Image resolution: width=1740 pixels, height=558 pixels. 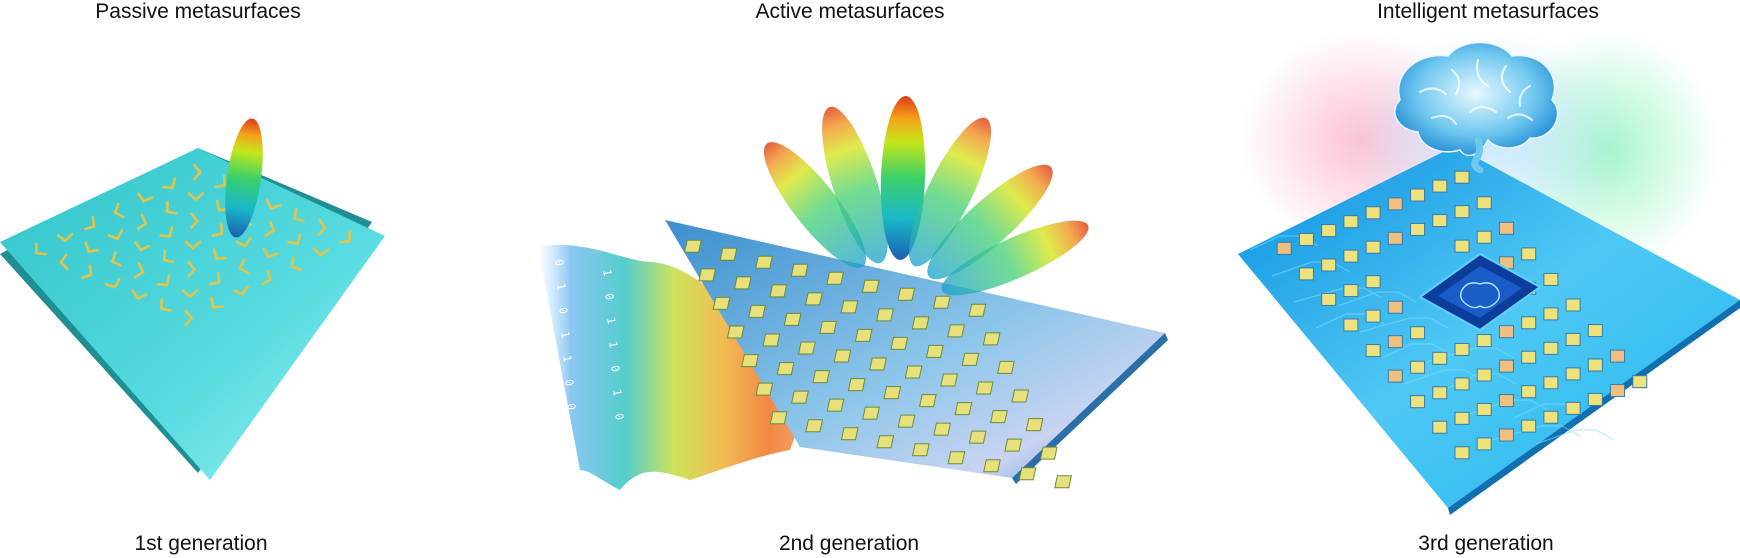 What do you see at coordinates (1476, 107) in the screenshot?
I see `brain-icon` at bounding box center [1476, 107].